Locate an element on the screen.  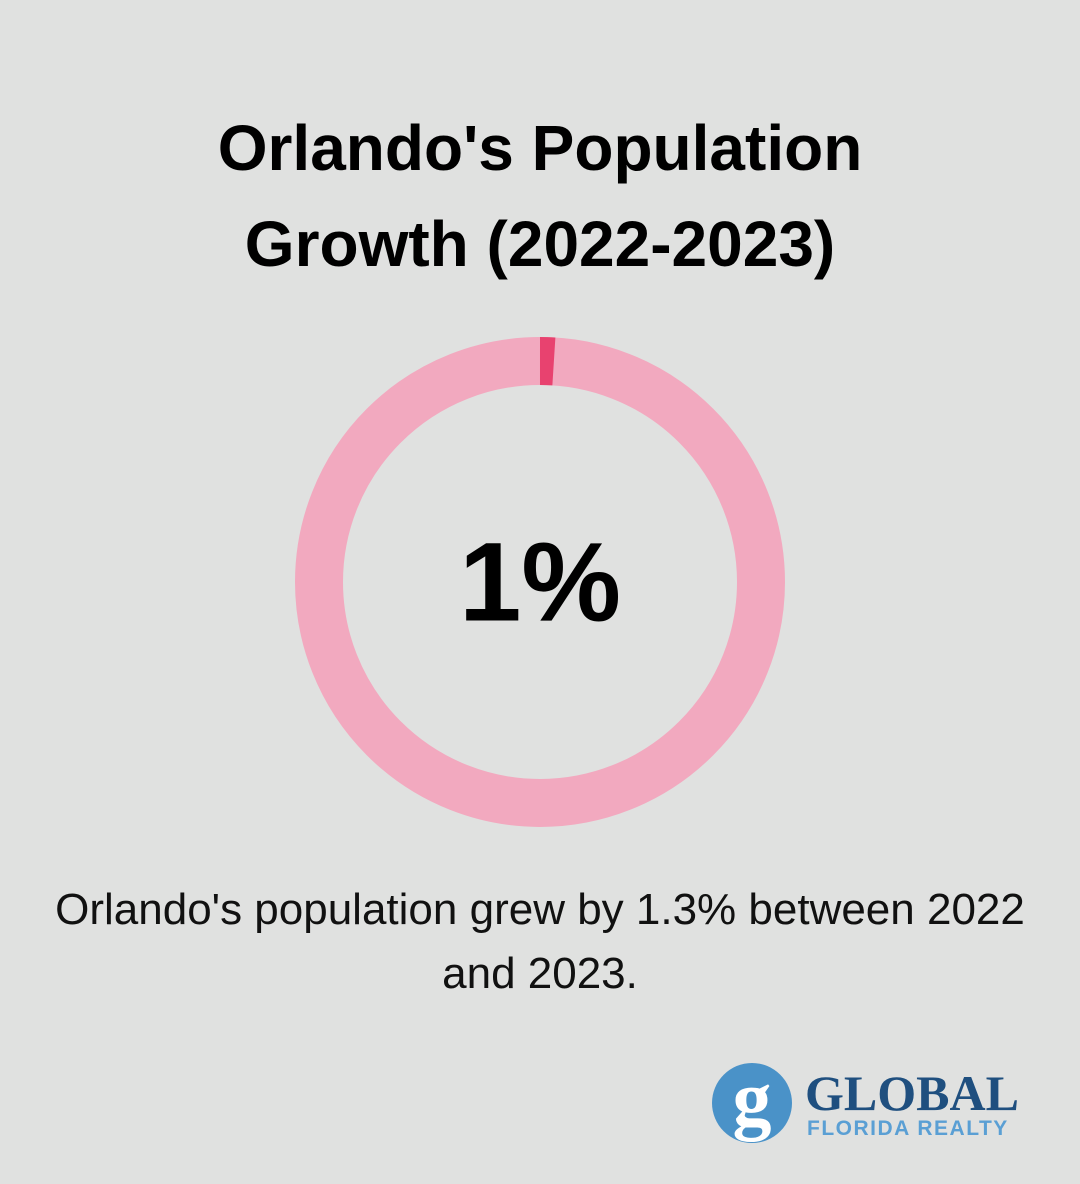
logo-circle is located at coordinates (752, 1103).